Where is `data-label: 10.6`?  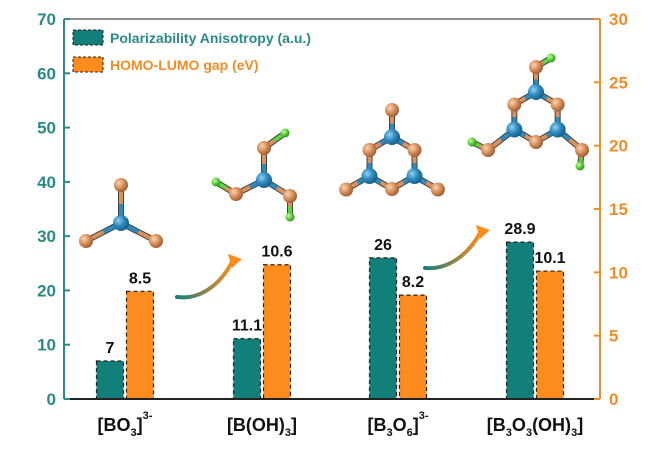
data-label: 10.6 is located at coordinates (276, 252).